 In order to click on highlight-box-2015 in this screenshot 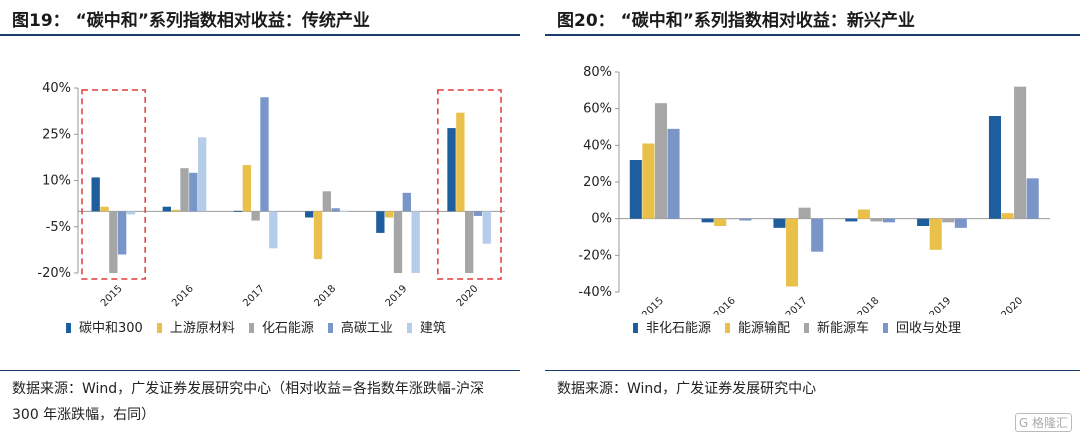, I will do `click(113, 184)`.